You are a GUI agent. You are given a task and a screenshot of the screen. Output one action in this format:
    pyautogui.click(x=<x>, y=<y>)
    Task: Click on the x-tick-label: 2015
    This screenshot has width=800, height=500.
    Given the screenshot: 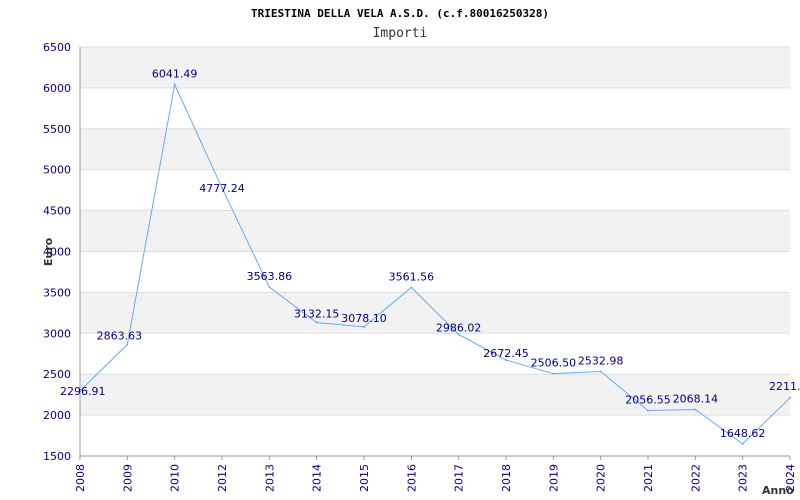 What is the action you would take?
    pyautogui.click(x=364, y=478)
    